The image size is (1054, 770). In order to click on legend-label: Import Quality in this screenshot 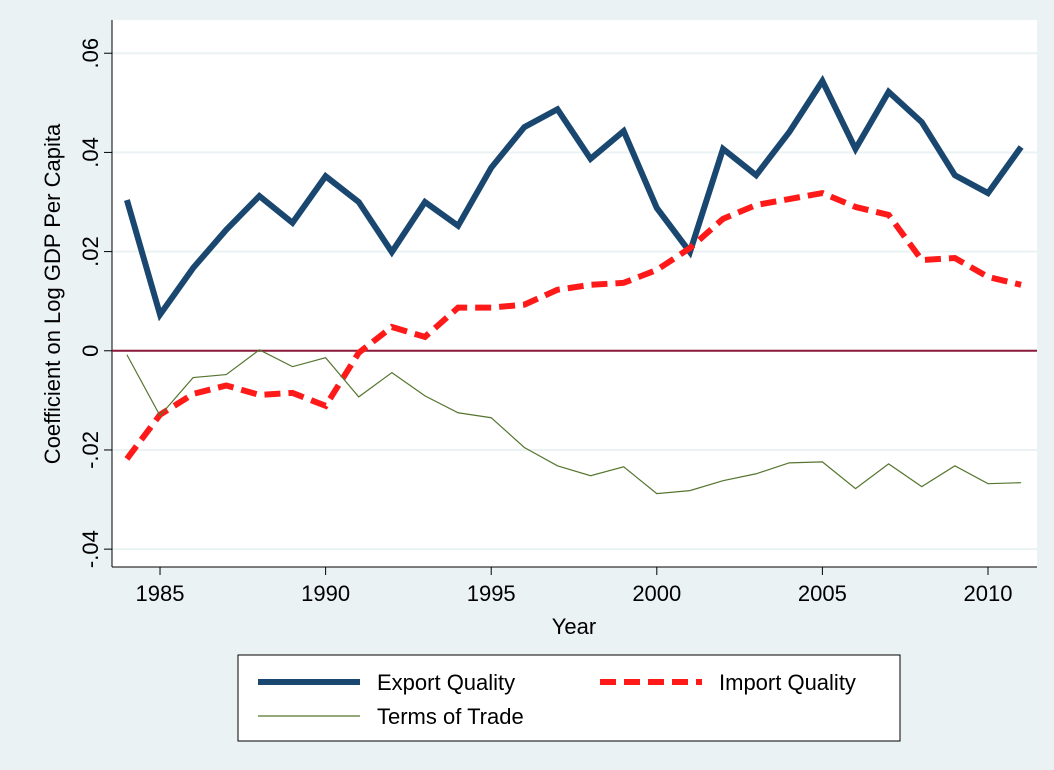, I will do `click(787, 682)`.